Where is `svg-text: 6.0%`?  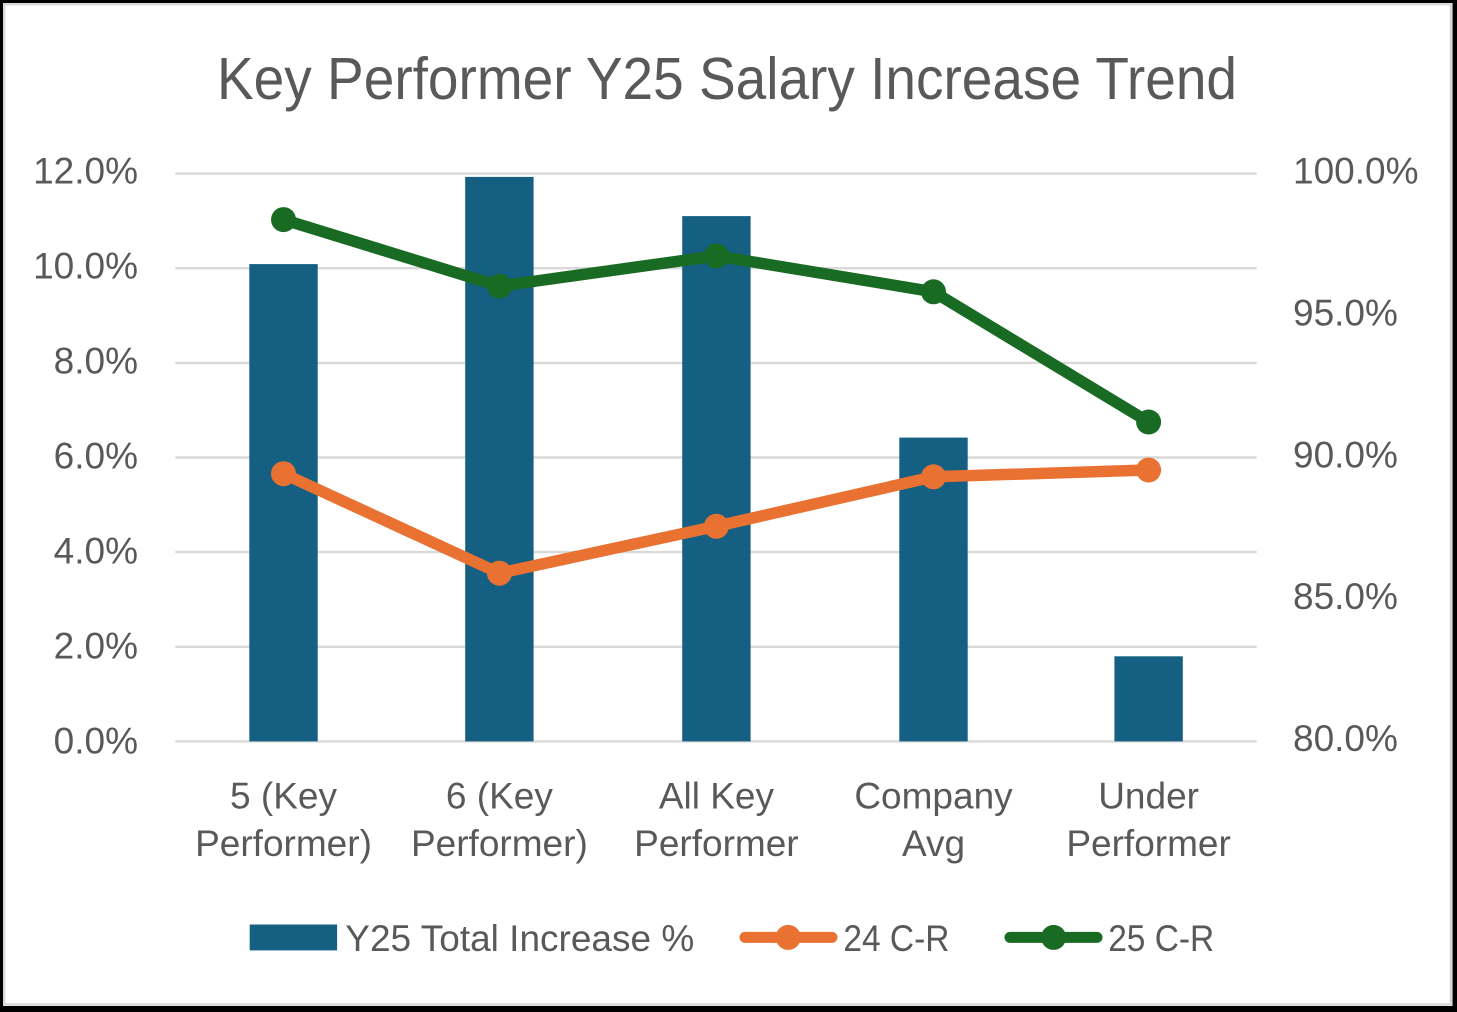 svg-text: 6.0% is located at coordinates (96, 455).